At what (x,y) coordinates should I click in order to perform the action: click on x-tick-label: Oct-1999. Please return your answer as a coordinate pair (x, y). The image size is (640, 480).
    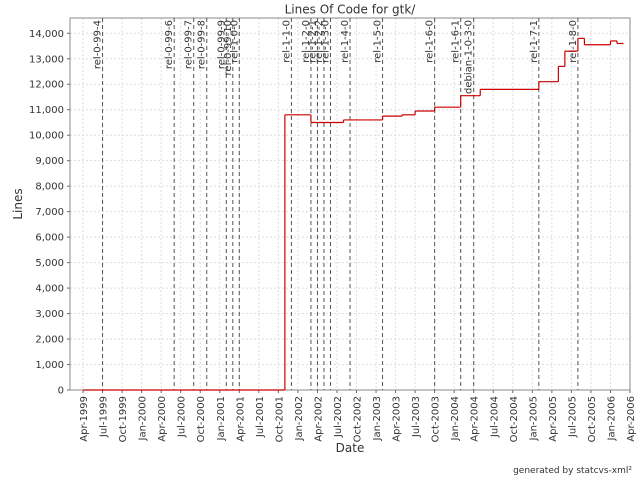
    Looking at the image, I should click on (123, 419).